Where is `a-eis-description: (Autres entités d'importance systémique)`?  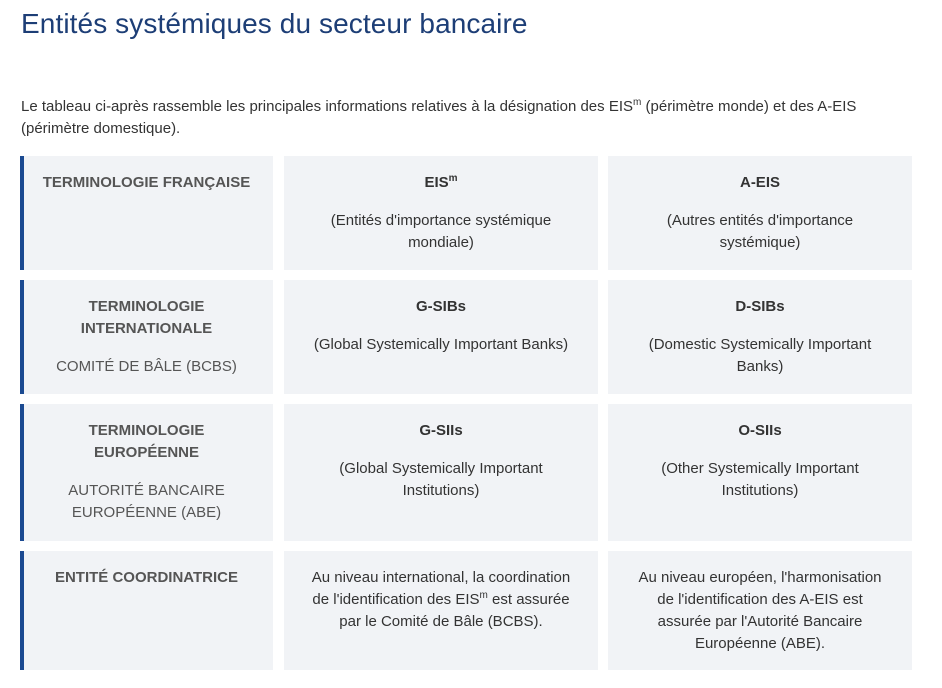 a-eis-description: (Autres entités d'importance systémique) is located at coordinates (760, 231).